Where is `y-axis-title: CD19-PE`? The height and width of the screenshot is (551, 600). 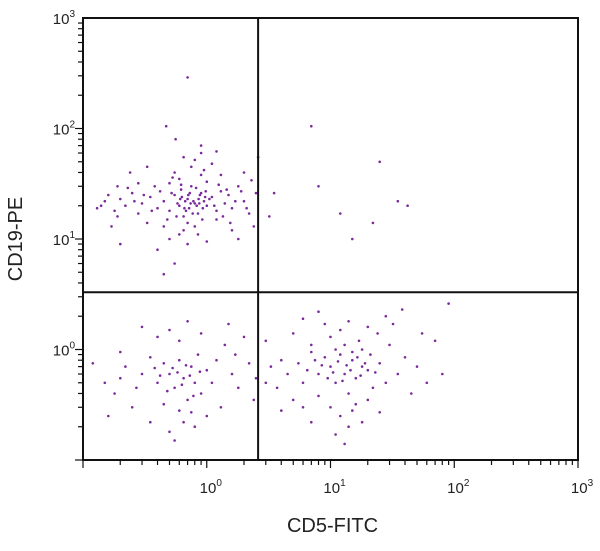
y-axis-title: CD19-PE is located at coordinates (16, 239).